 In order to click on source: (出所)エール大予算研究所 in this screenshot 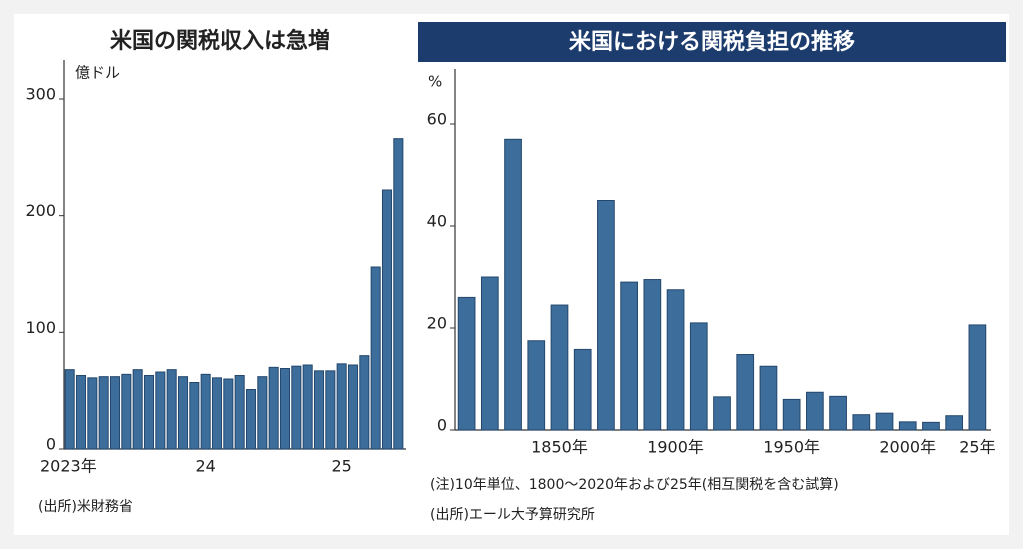, I will do `click(512, 515)`.